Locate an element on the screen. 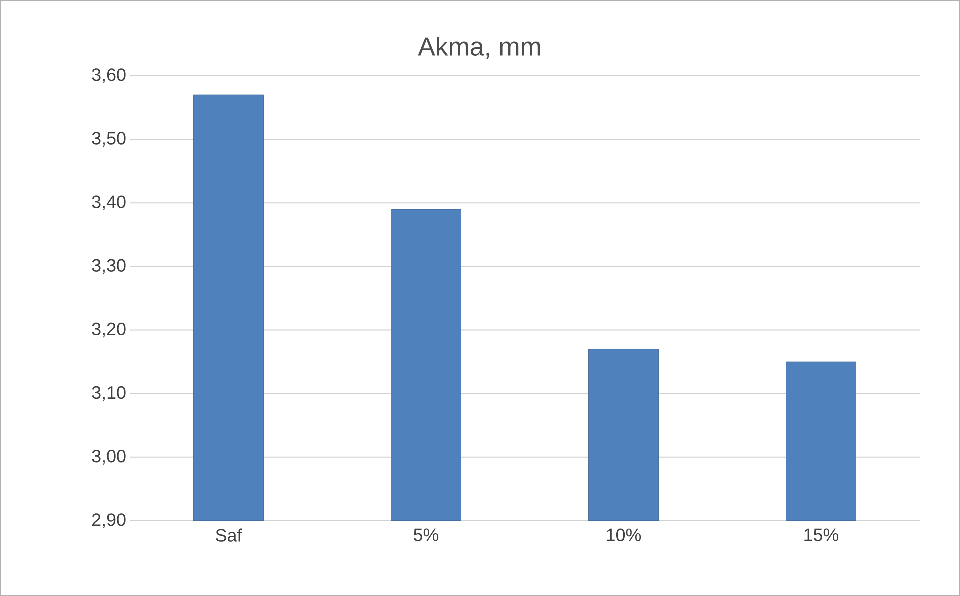  y-tick-label: 3,20 is located at coordinates (109, 330).